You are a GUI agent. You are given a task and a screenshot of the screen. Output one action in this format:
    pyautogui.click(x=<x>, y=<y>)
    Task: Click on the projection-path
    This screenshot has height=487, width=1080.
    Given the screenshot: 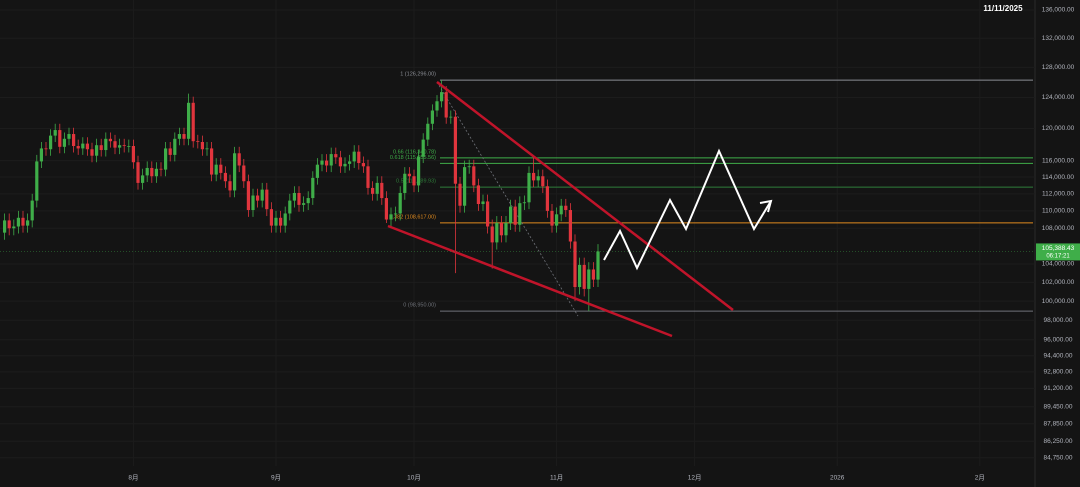 What is the action you would take?
    pyautogui.click(x=687, y=209)
    